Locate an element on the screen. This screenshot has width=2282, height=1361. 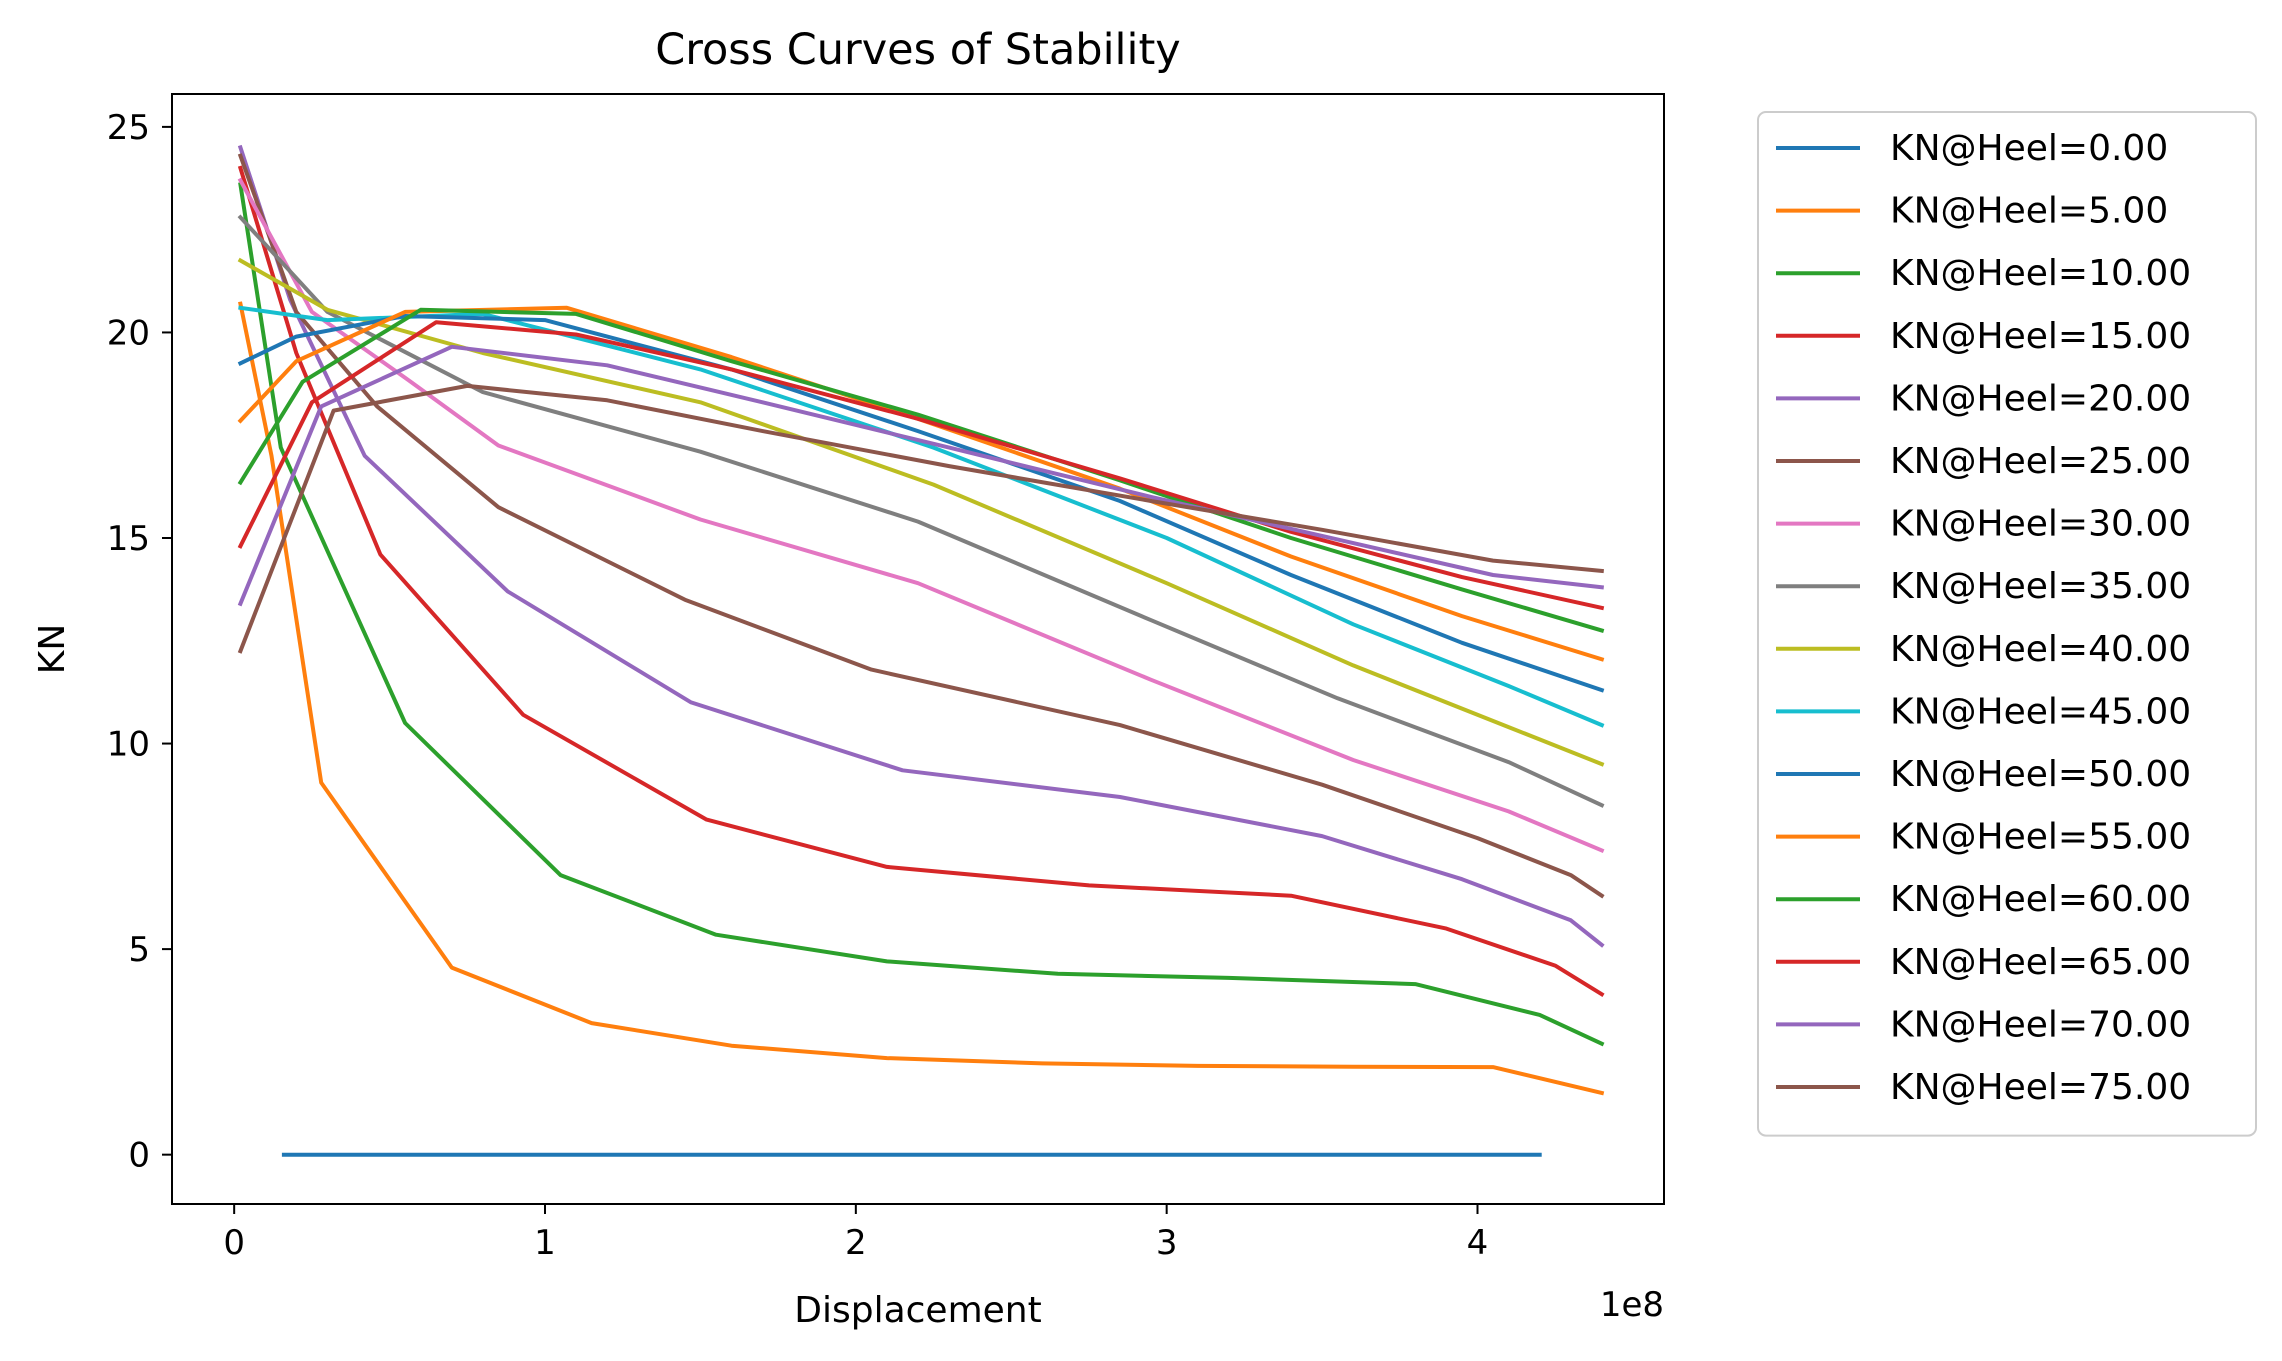
legend-entry: KN@Heel=0.00 is located at coordinates (2029, 148).